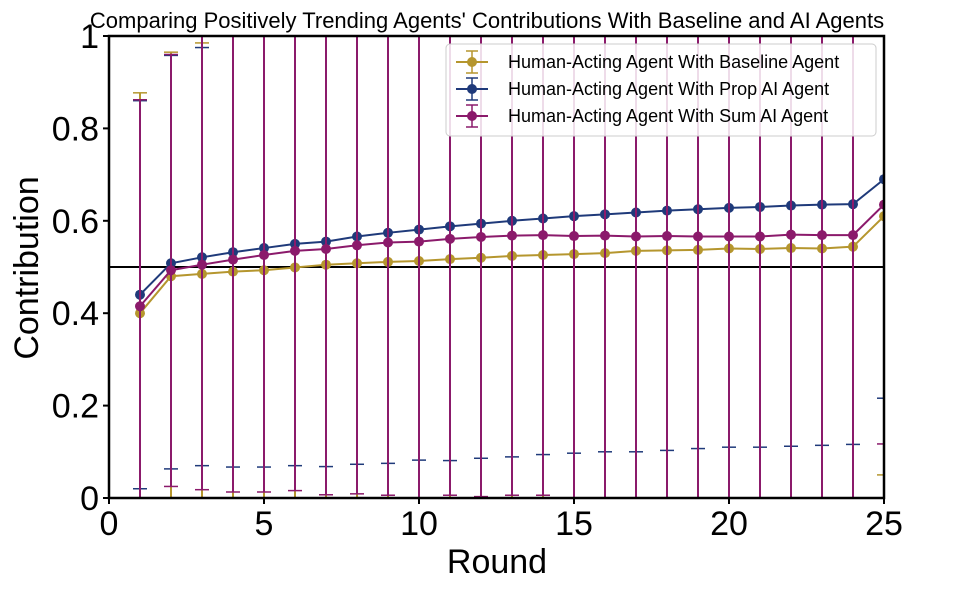  What do you see at coordinates (75, 222) in the screenshot?
I see `y-tick-label: 0.6` at bounding box center [75, 222].